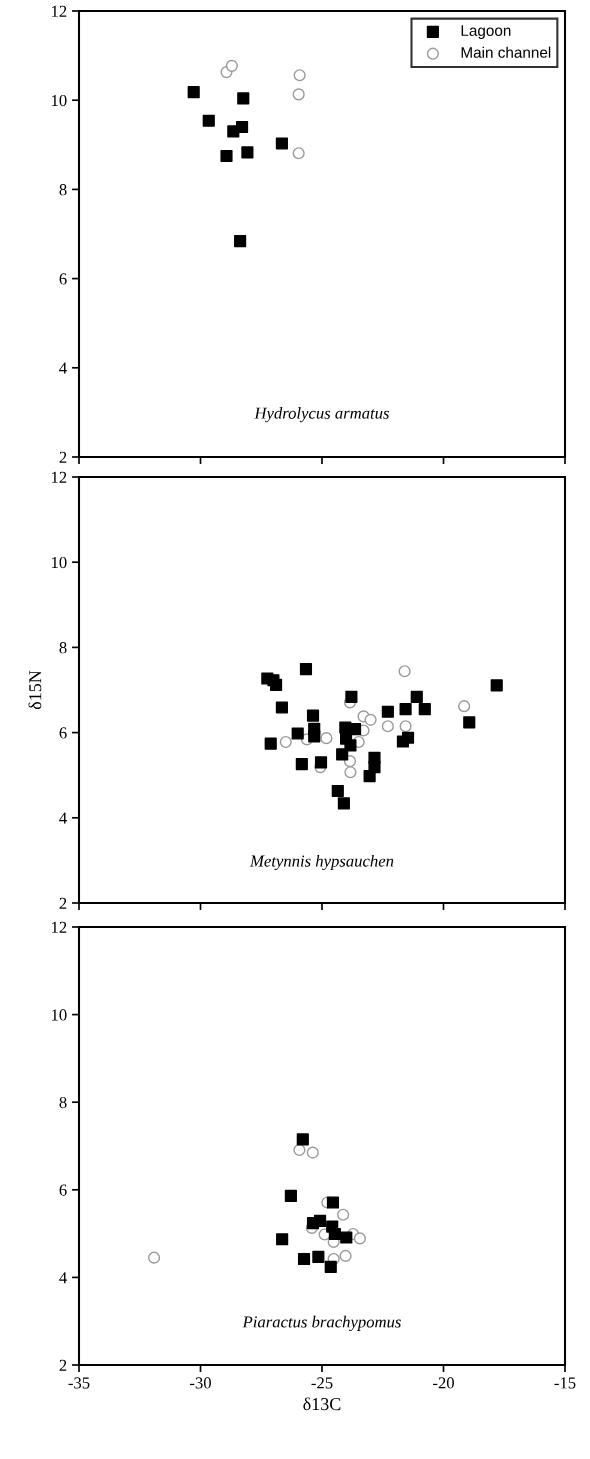 The width and height of the screenshot is (590, 1459). I want to click on x-tick-label: -20, so click(443, 1383).